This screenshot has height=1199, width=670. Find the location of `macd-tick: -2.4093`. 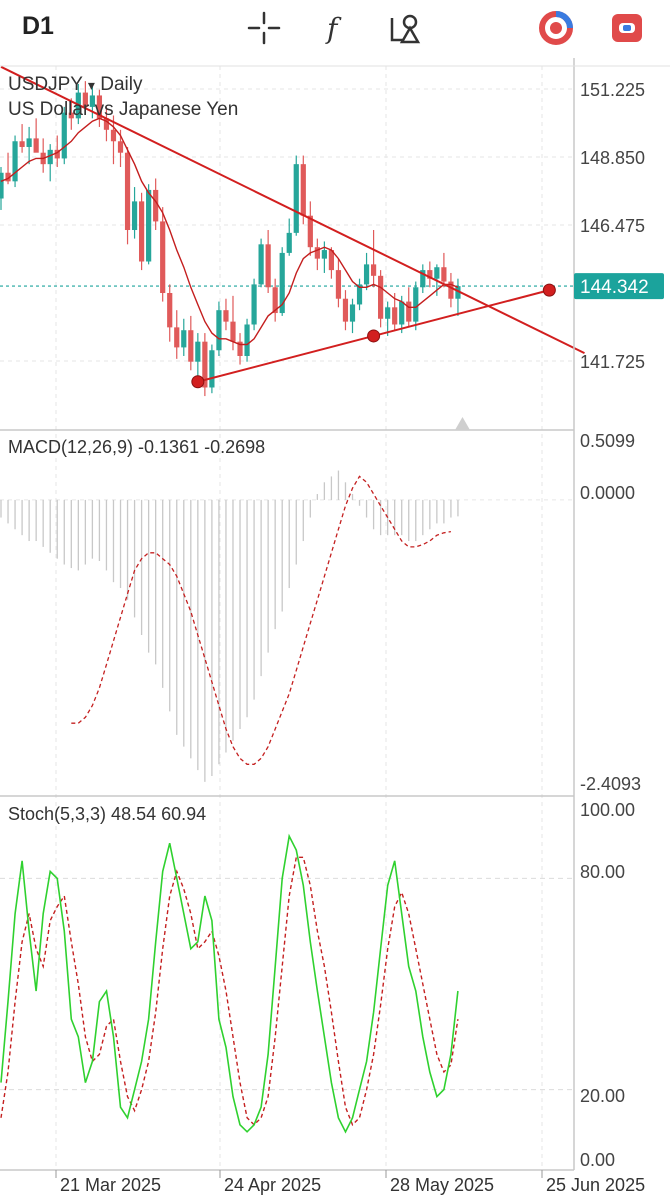

macd-tick: -2.4093 is located at coordinates (610, 784).